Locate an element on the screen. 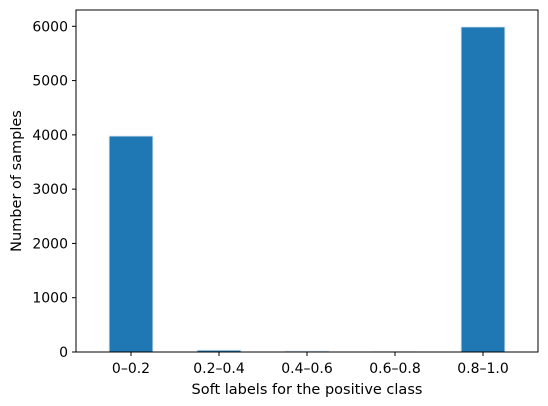  x-tick-label: 0.2–0.4 is located at coordinates (219, 369).